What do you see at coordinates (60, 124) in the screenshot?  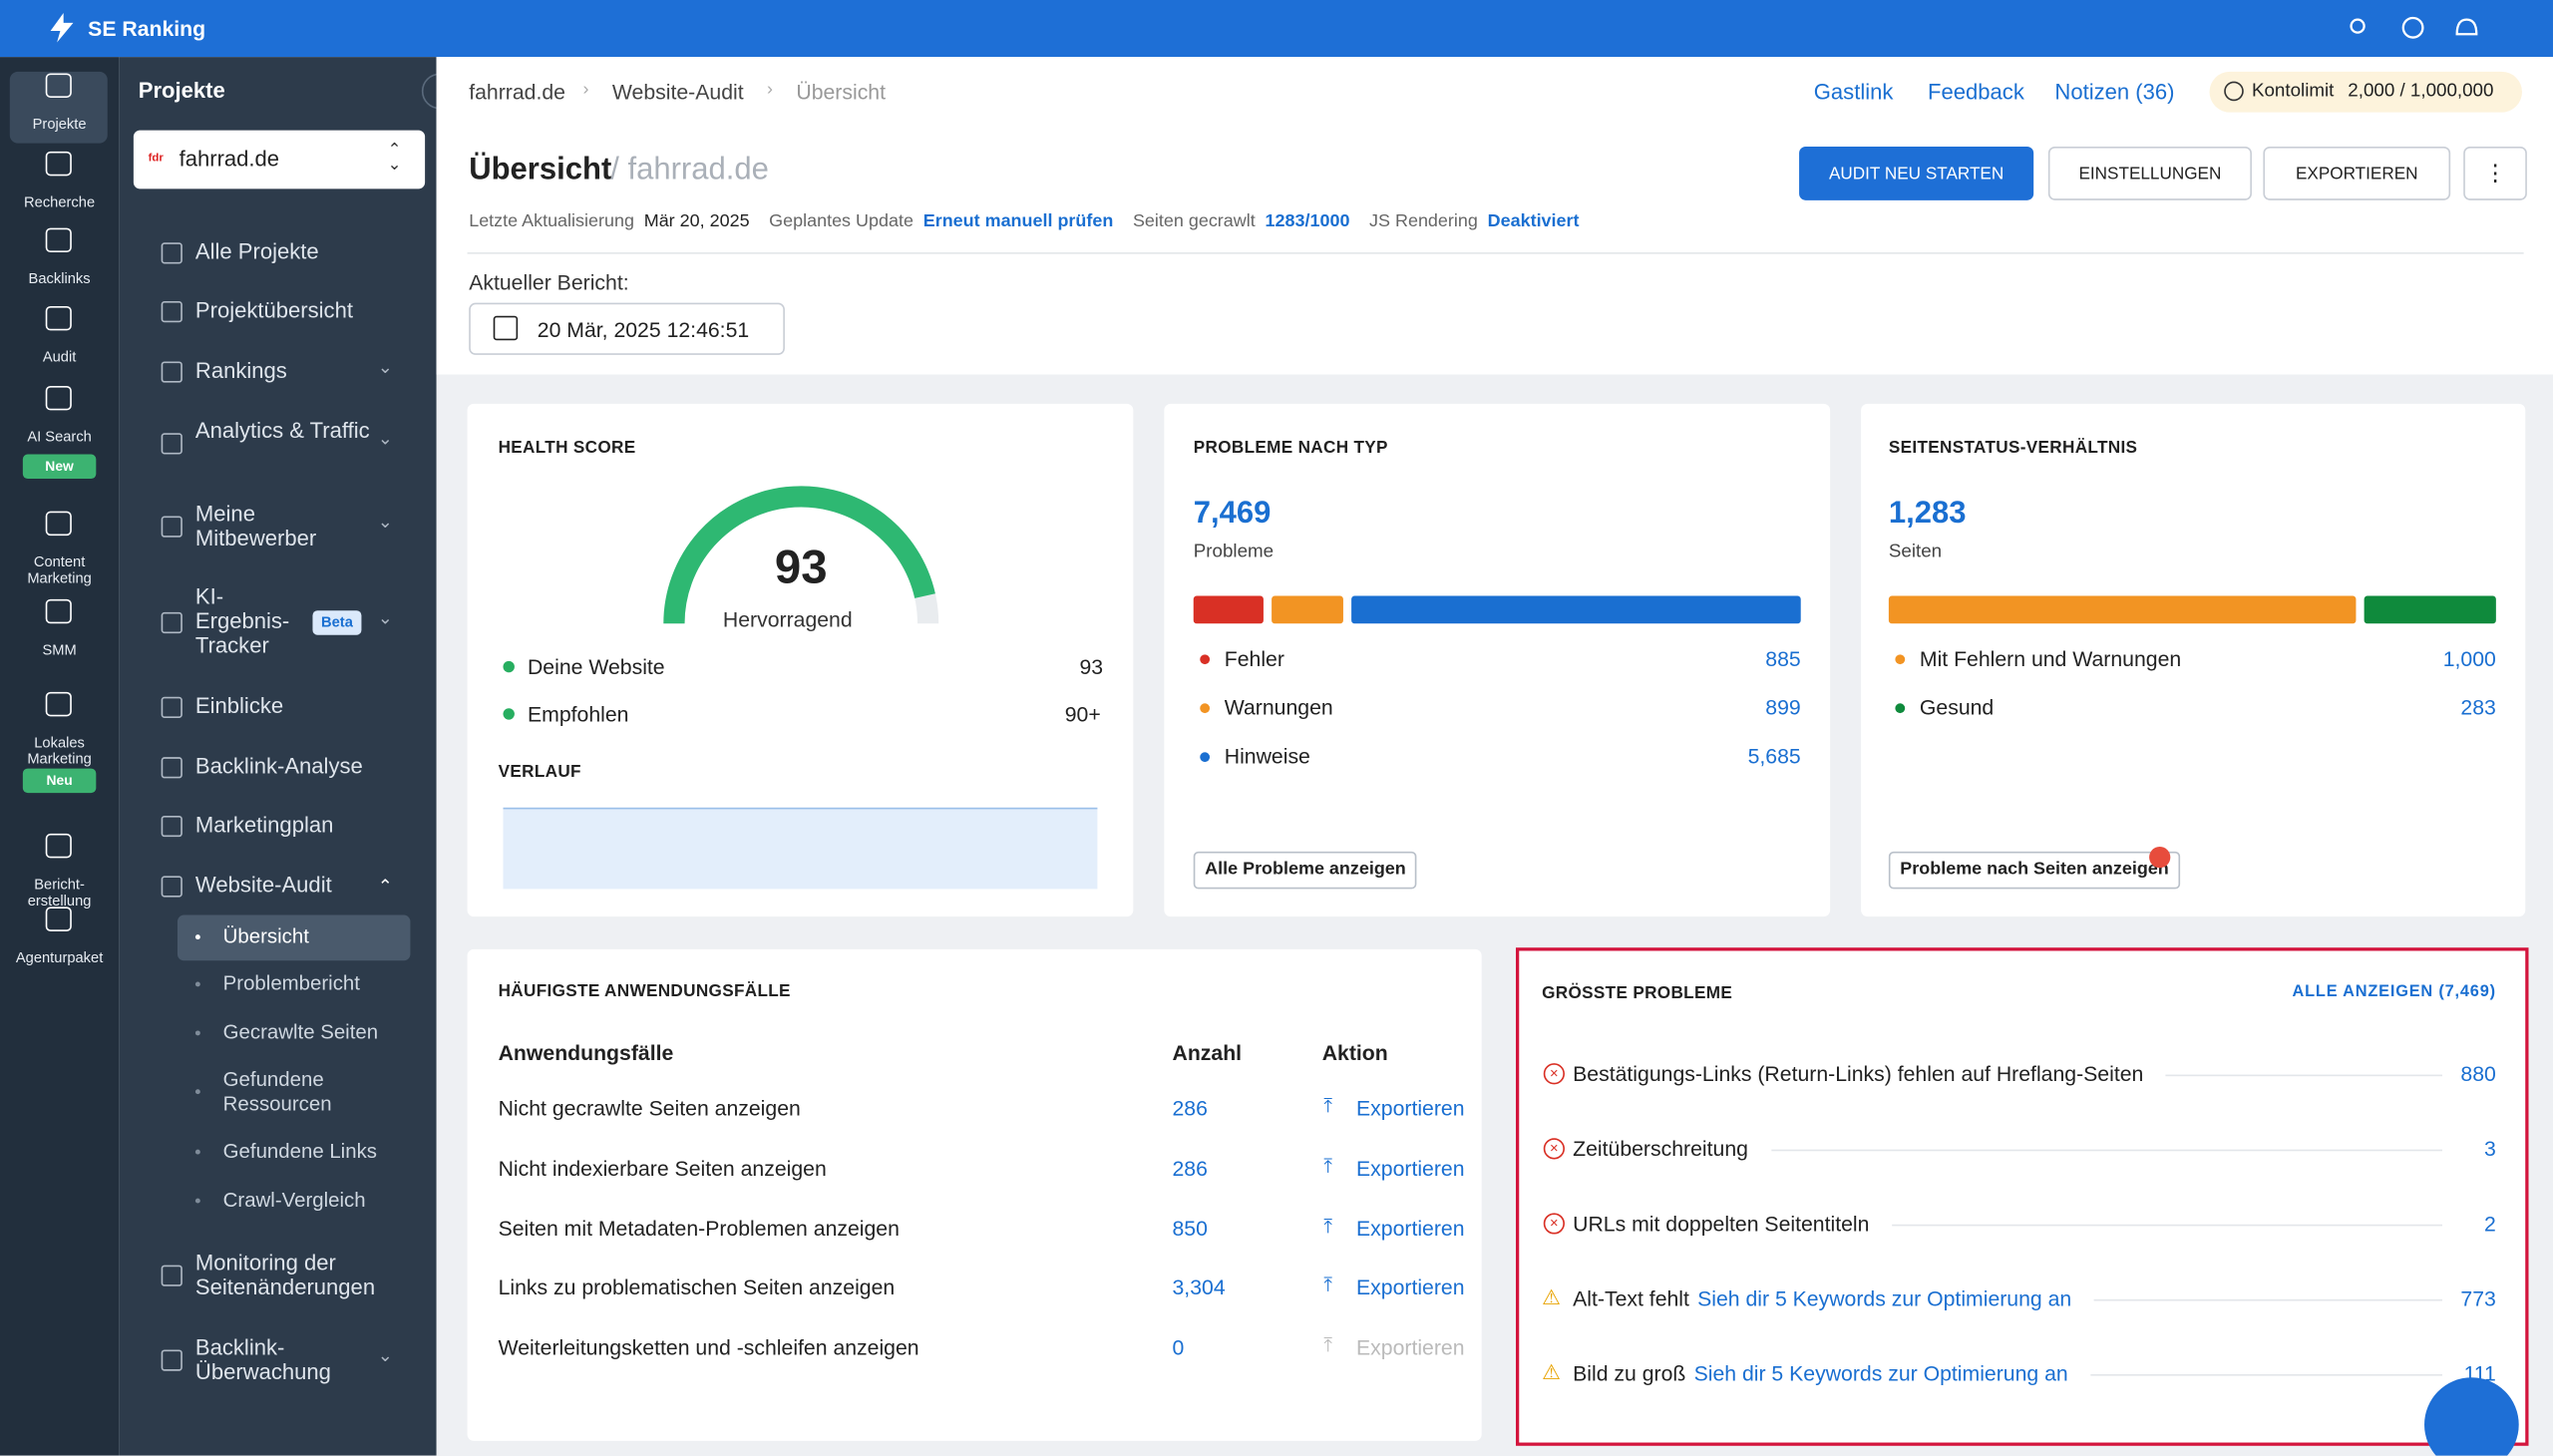 I see `rail-label: Projekte` at bounding box center [60, 124].